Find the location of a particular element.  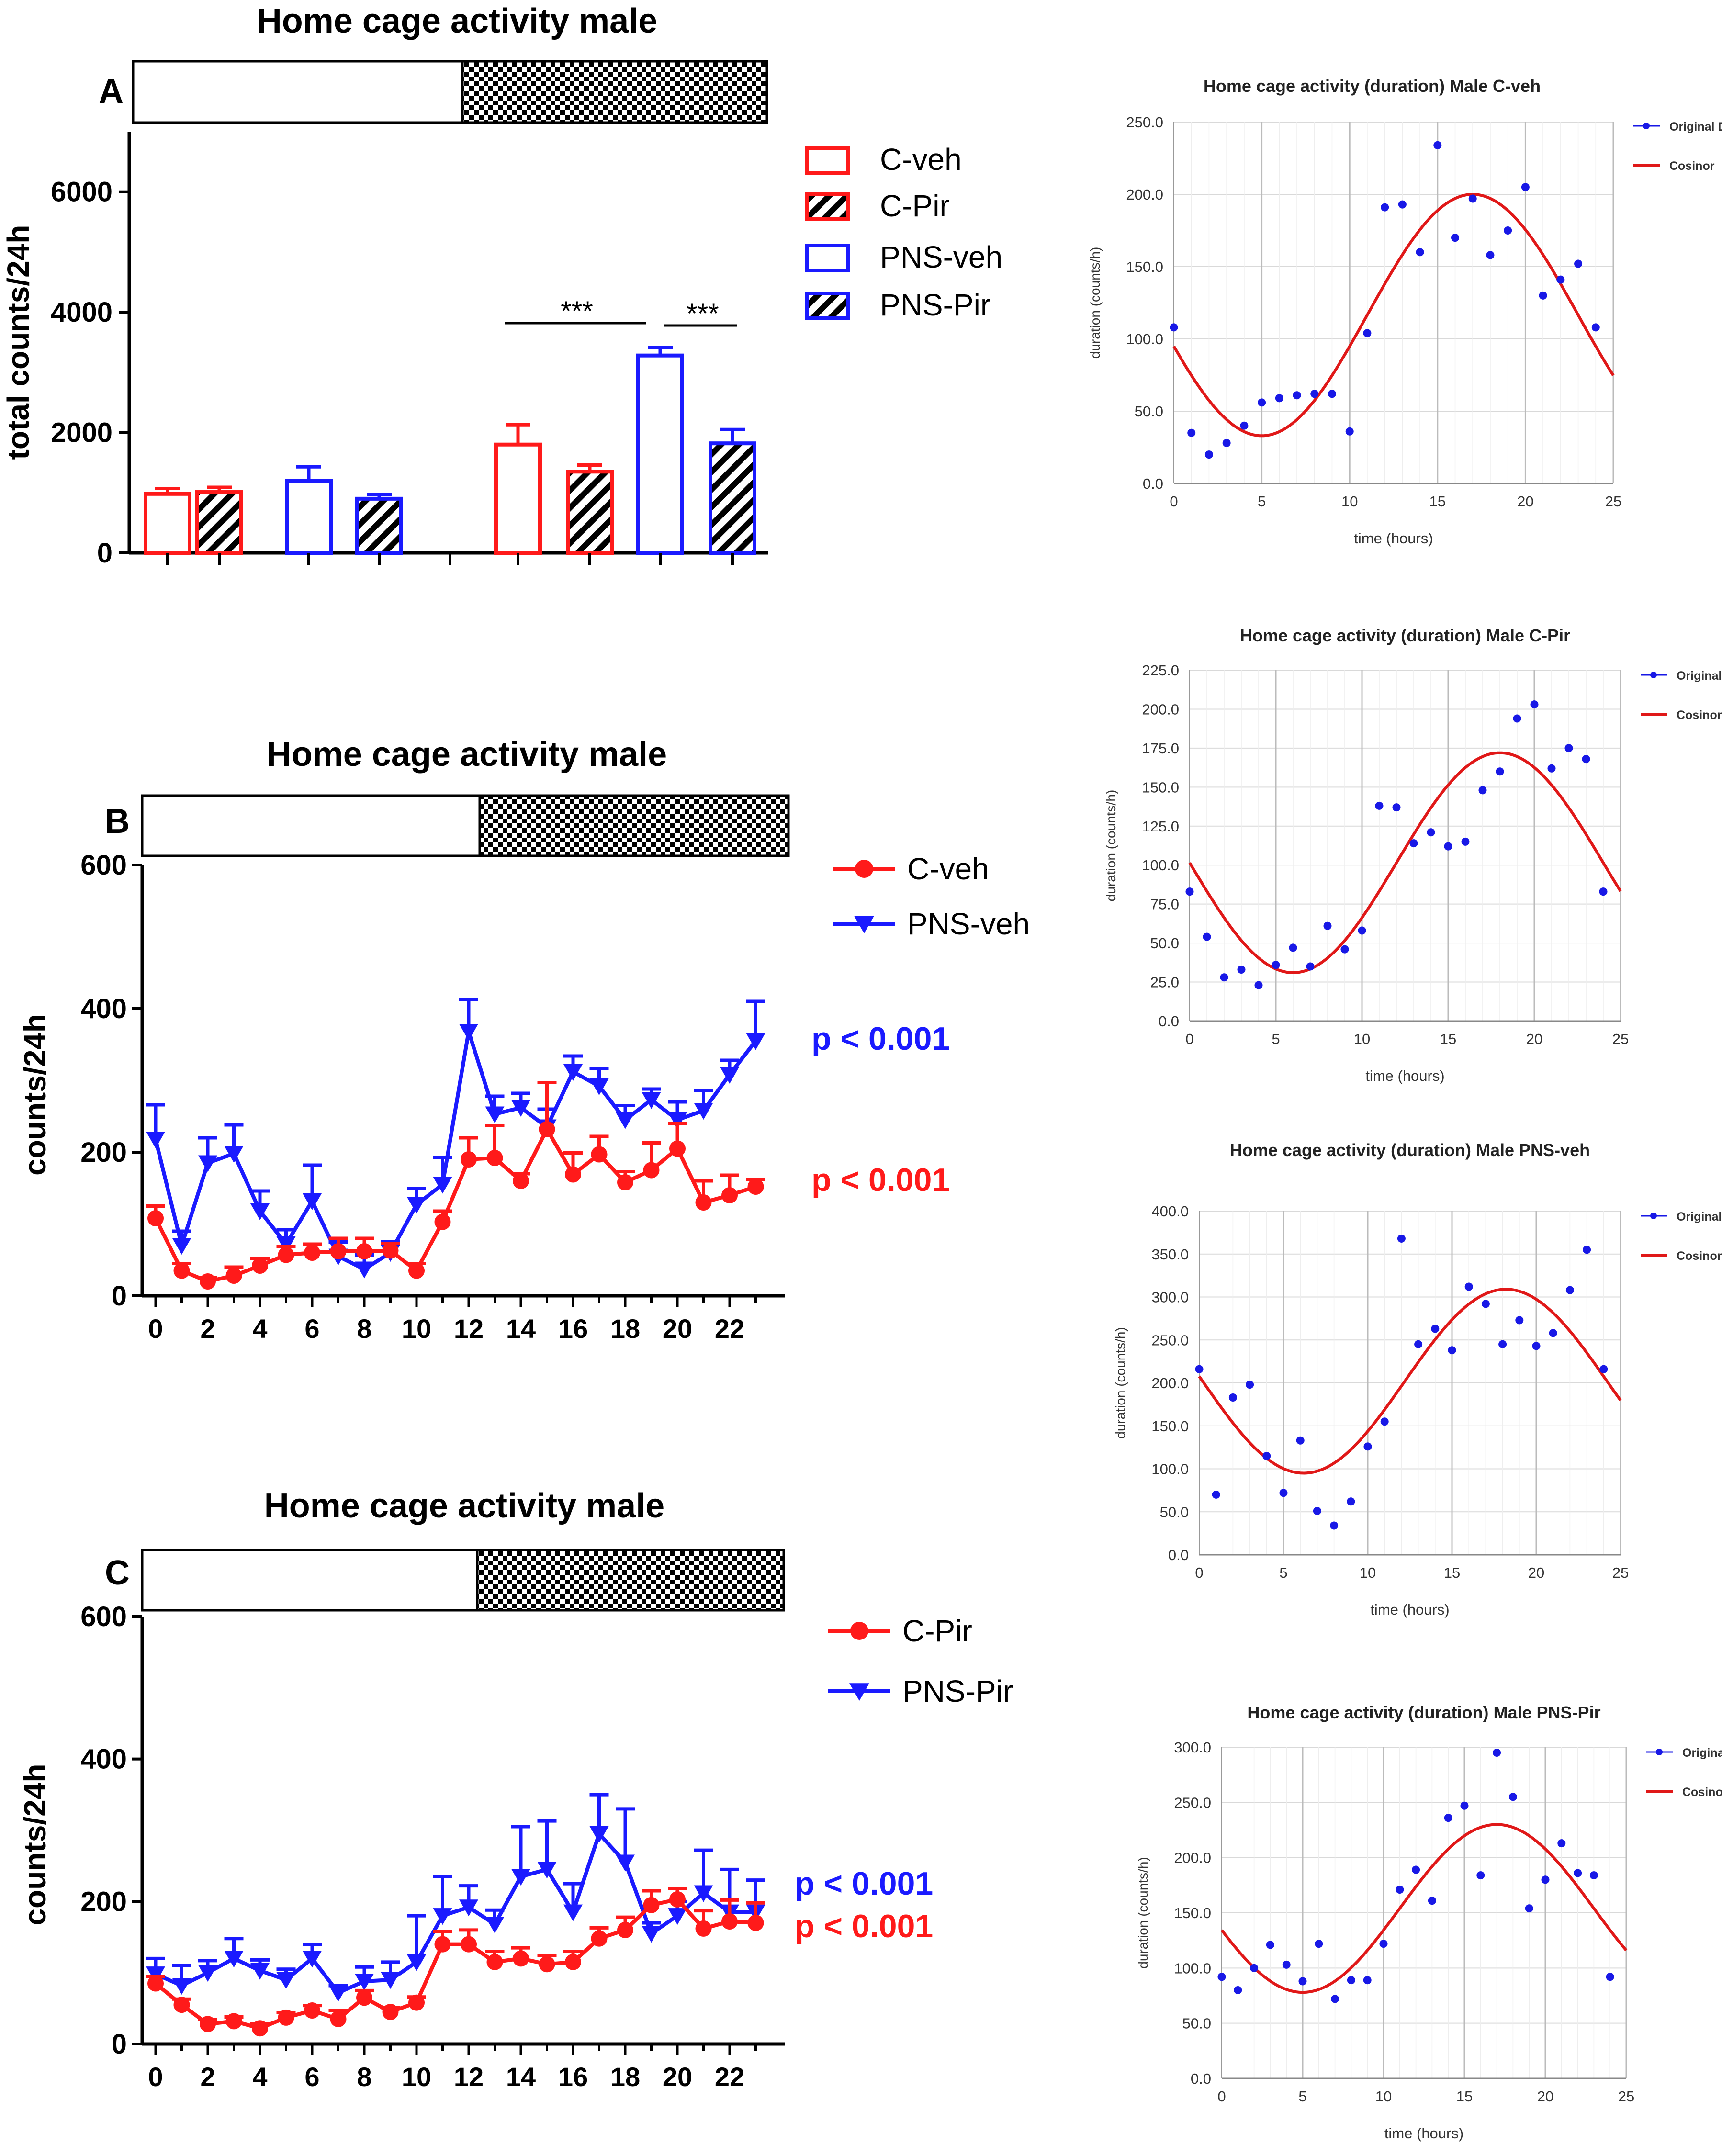

cosinor-3-x-tick-label: 20 is located at coordinates (1536, 1572).